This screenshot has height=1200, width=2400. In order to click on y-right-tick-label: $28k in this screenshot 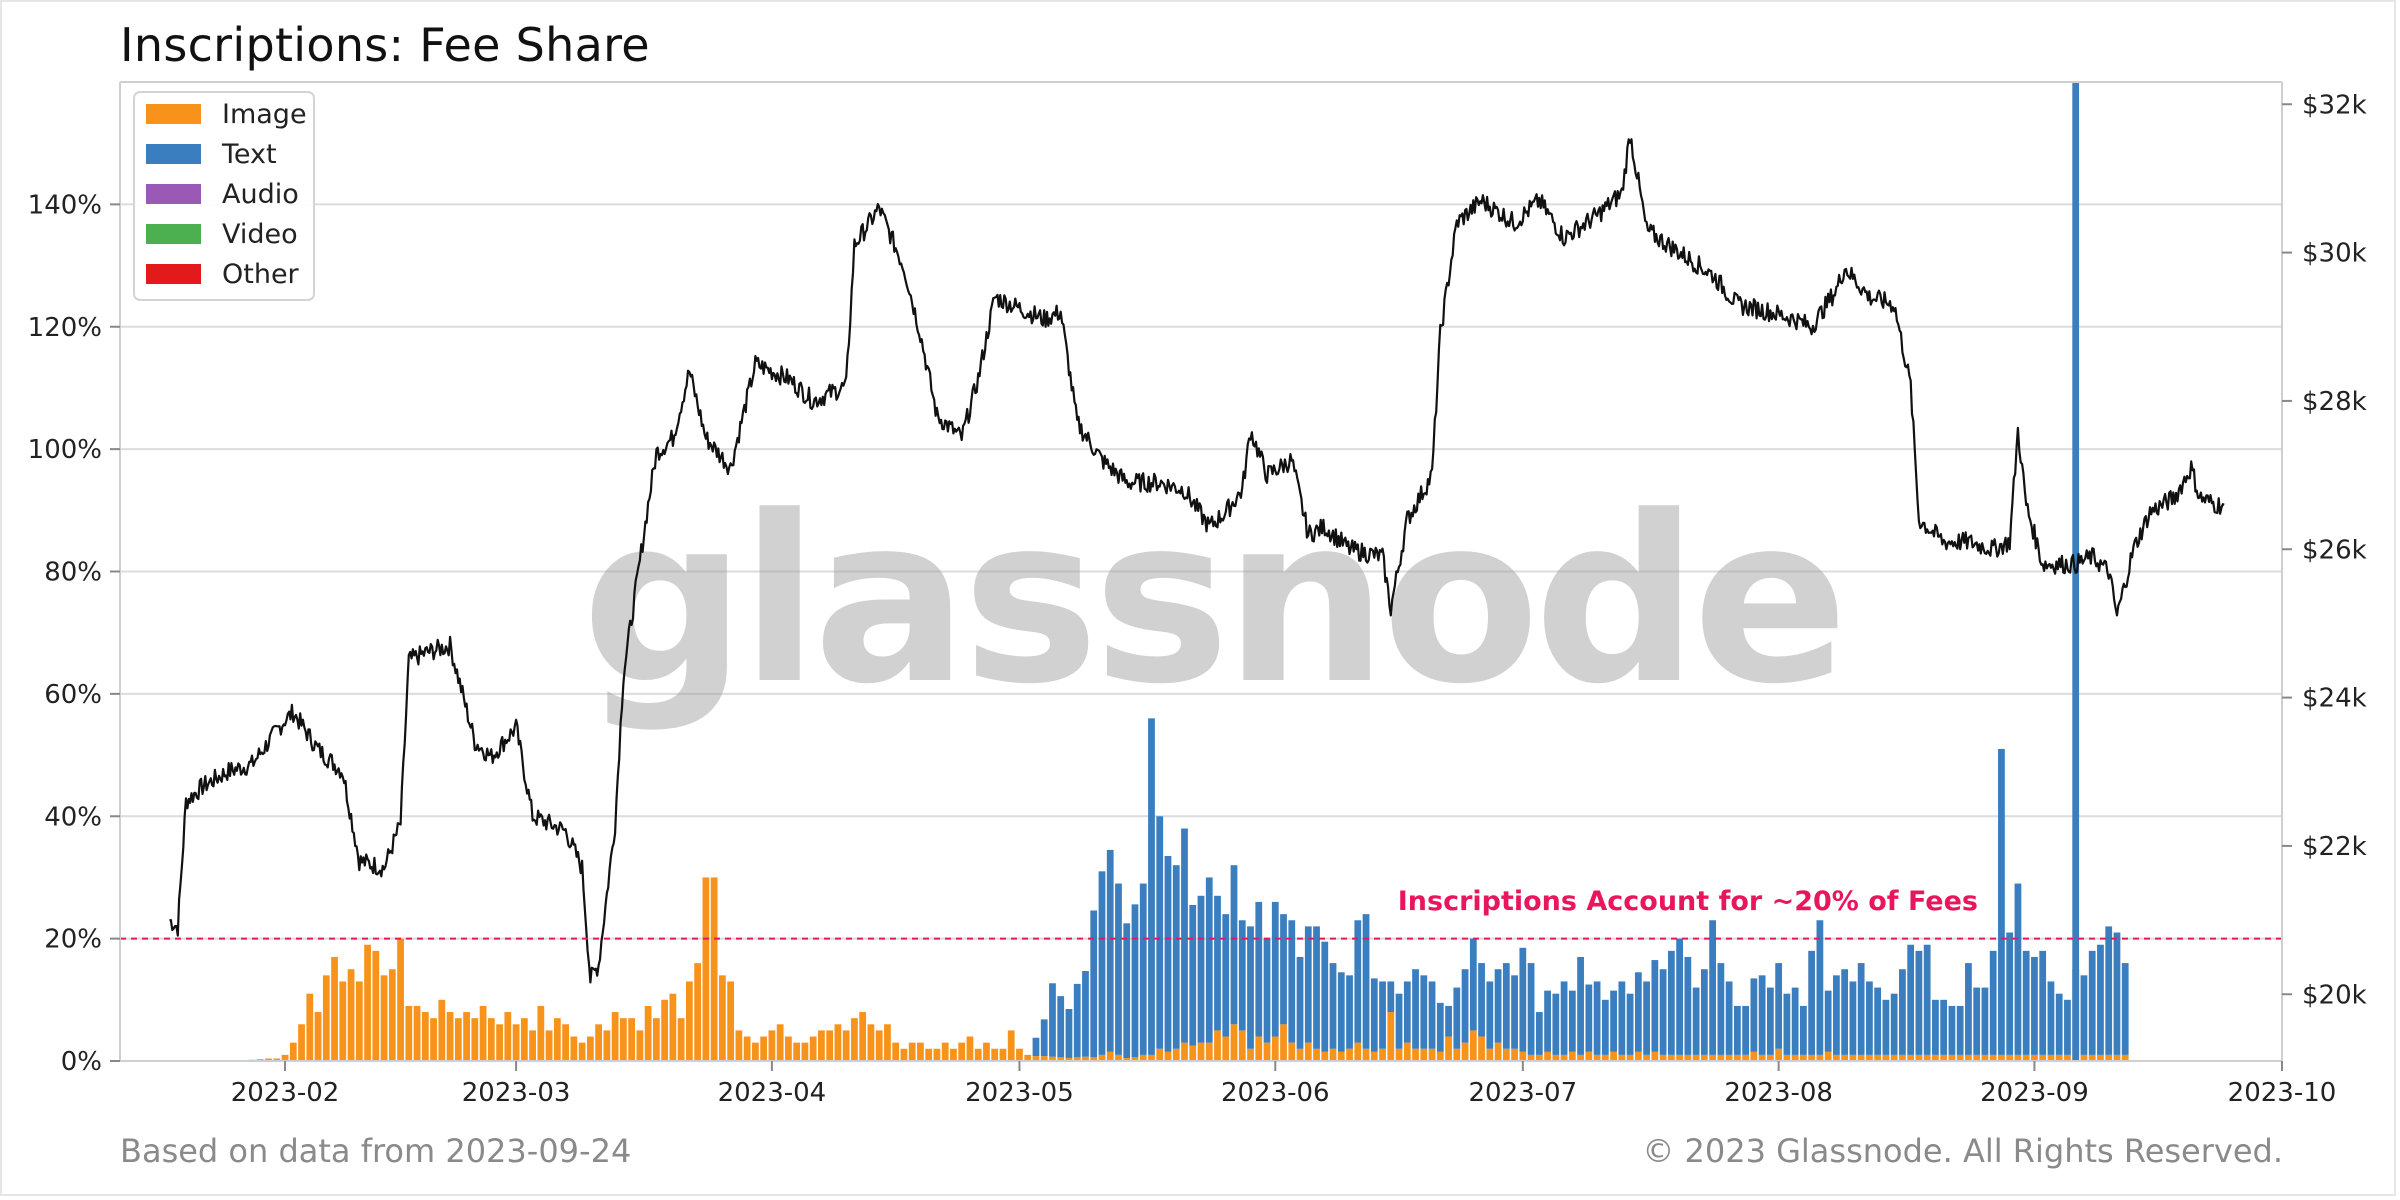, I will do `click(2334, 402)`.